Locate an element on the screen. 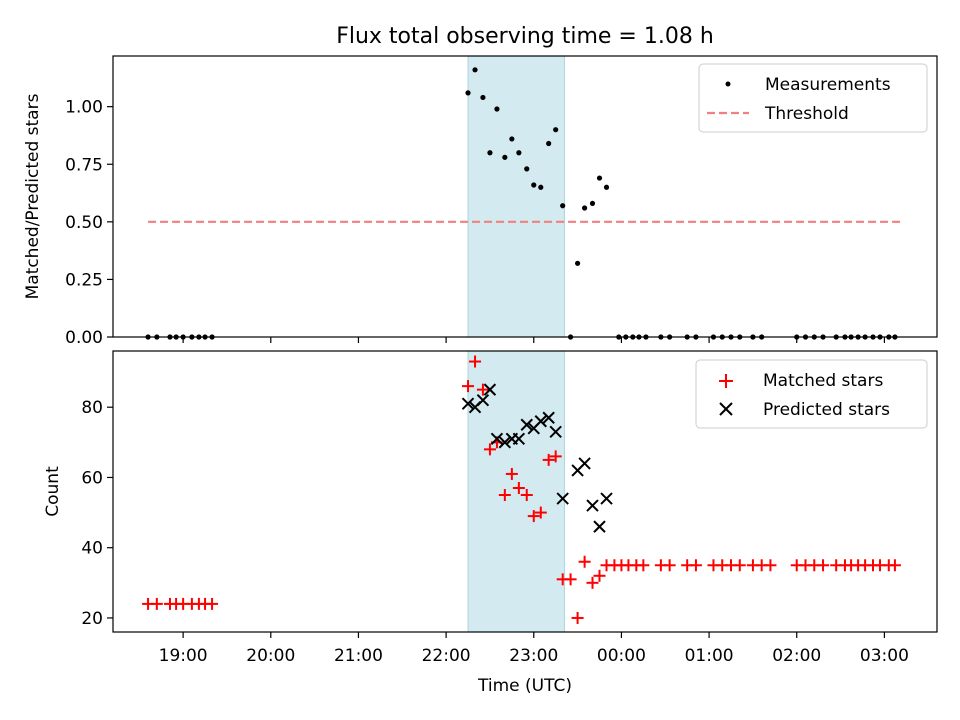  top-y-tick-label: 0.00 is located at coordinates (84, 338).